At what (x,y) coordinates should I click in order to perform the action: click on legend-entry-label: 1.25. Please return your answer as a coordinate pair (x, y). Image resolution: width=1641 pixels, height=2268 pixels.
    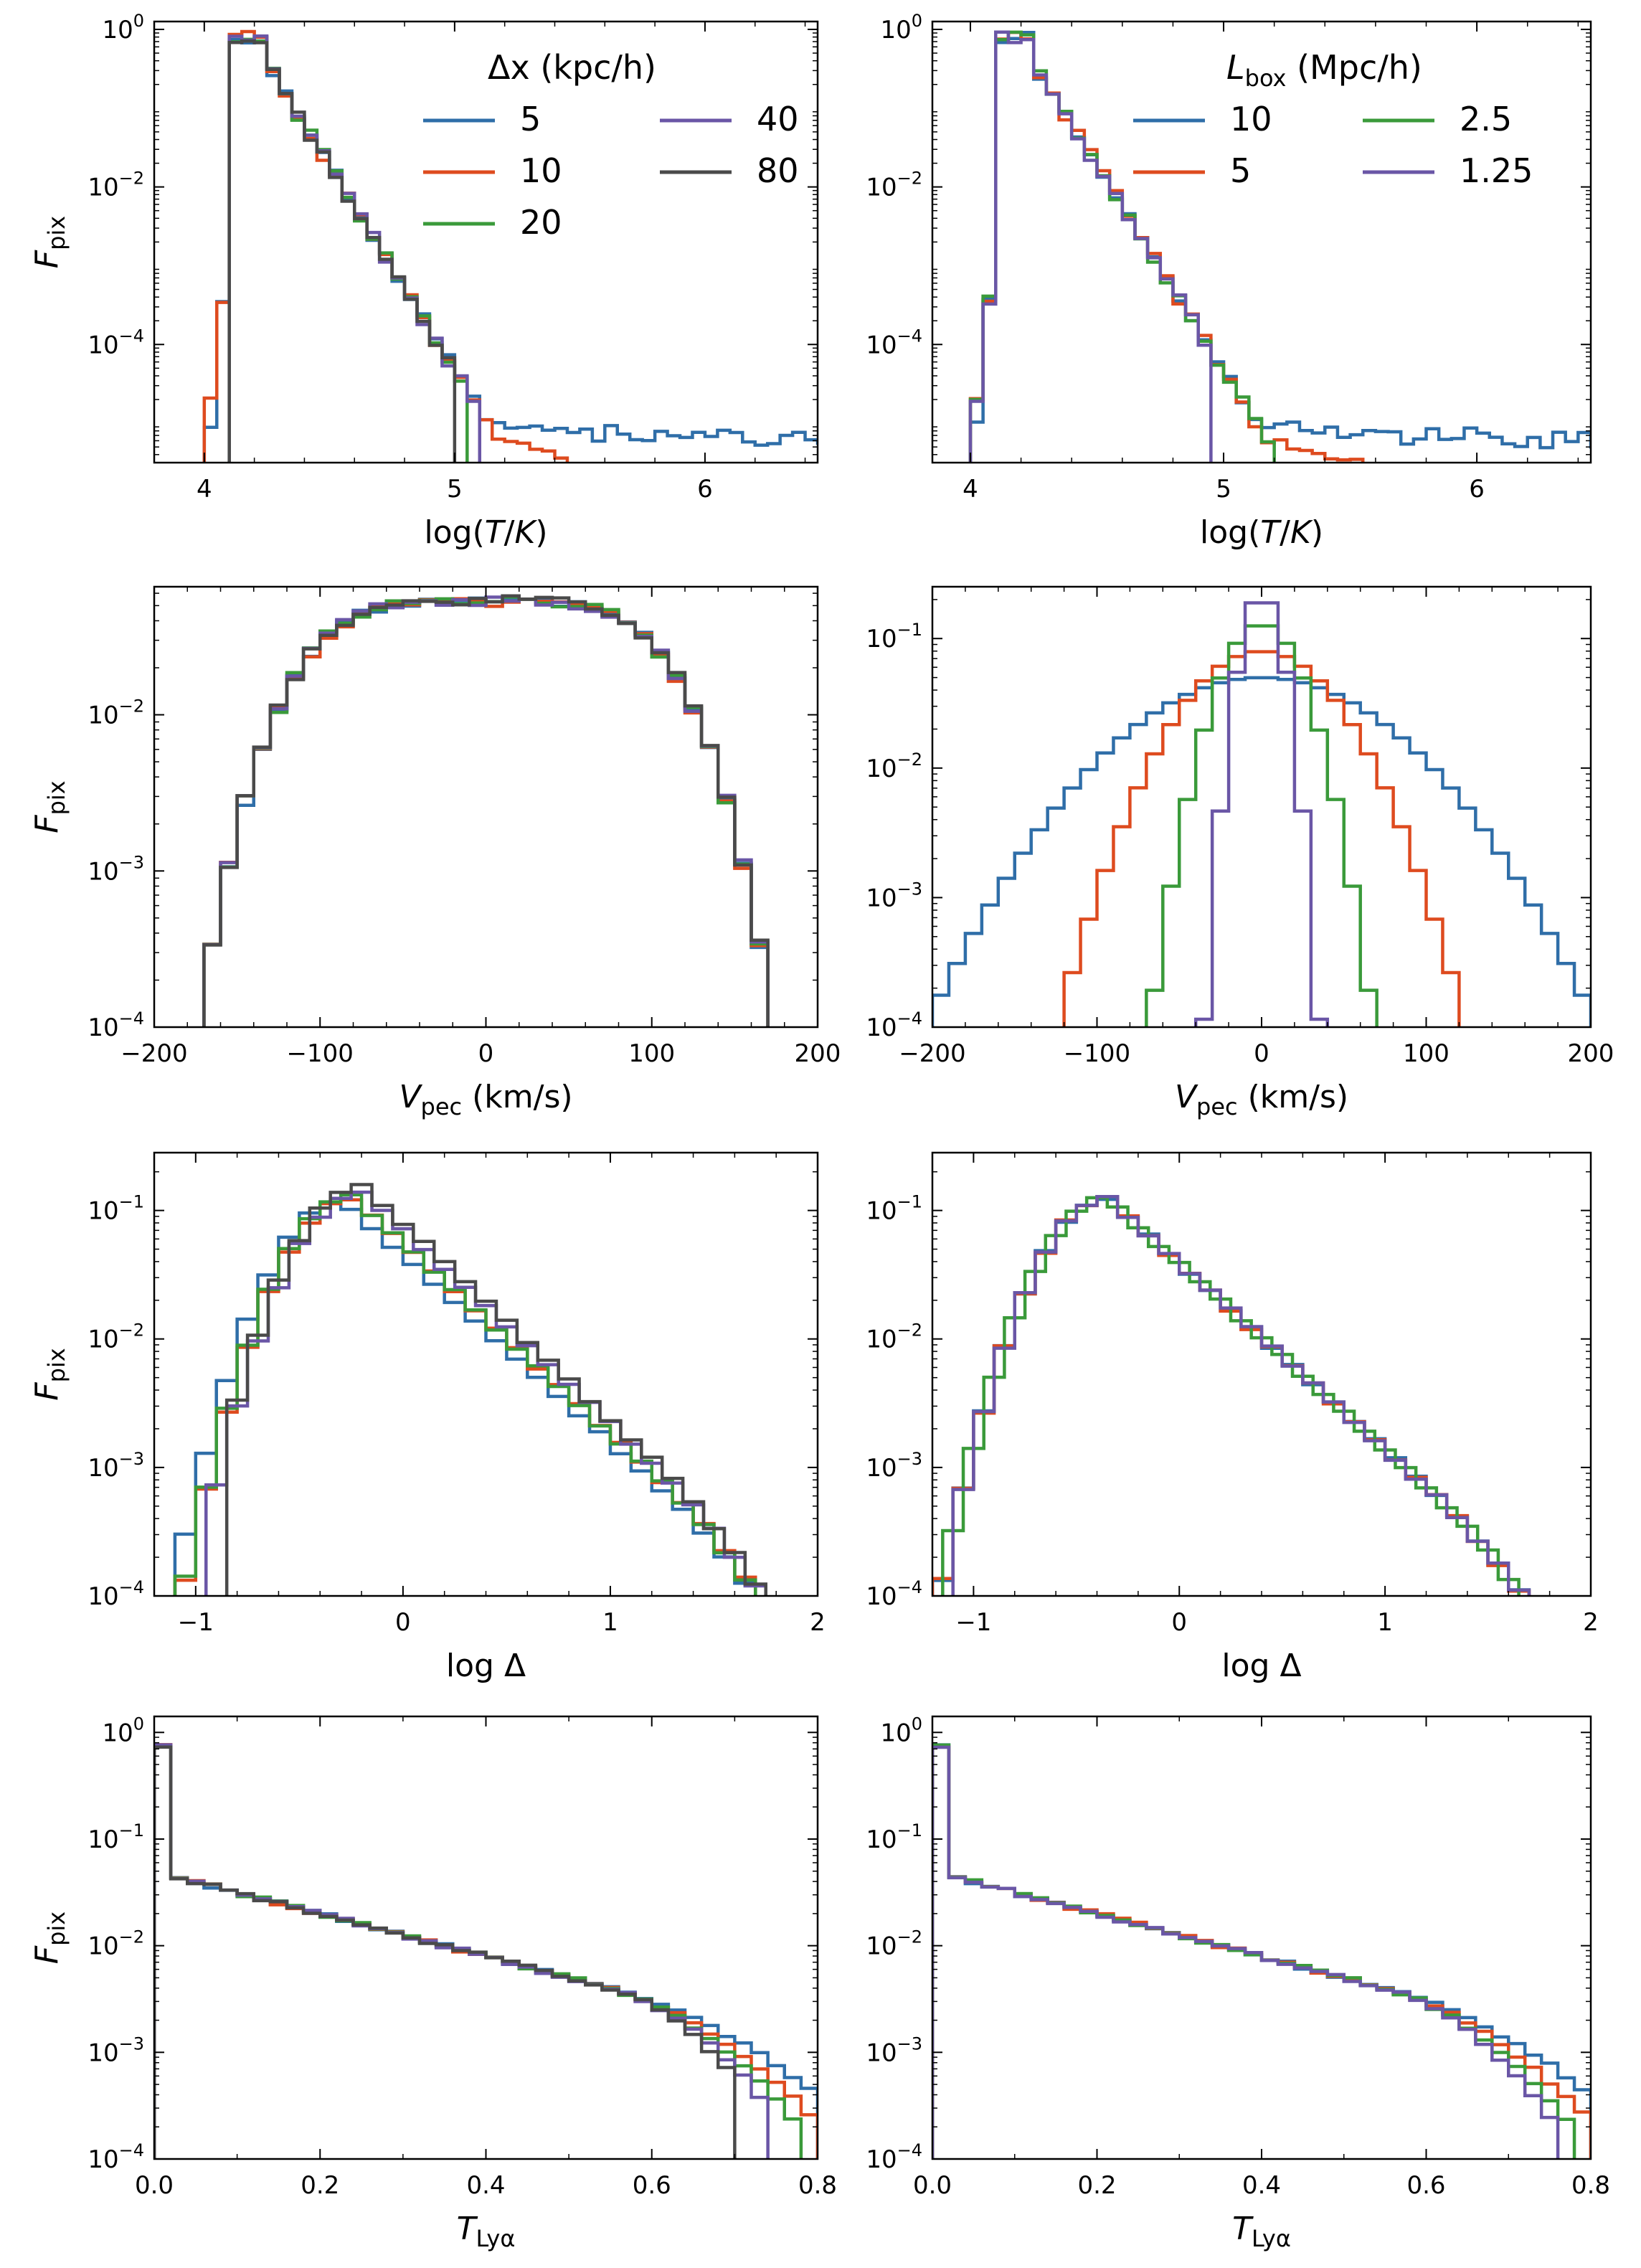
    Looking at the image, I should click on (1496, 170).